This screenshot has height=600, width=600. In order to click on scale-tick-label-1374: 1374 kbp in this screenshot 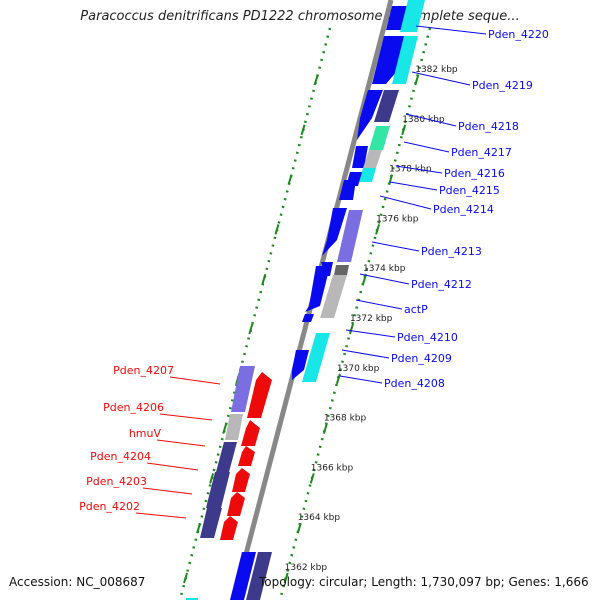, I will do `click(384, 269)`.